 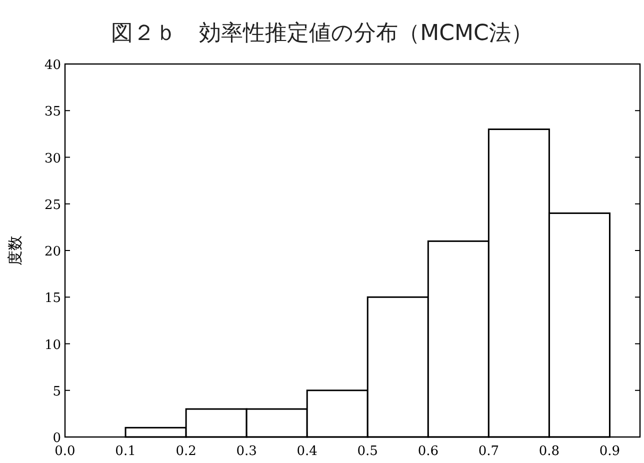 What do you see at coordinates (322, 33) in the screenshot?
I see `chart-title: 図２ｂ 効率性推定値の分布（MCMC法）` at bounding box center [322, 33].